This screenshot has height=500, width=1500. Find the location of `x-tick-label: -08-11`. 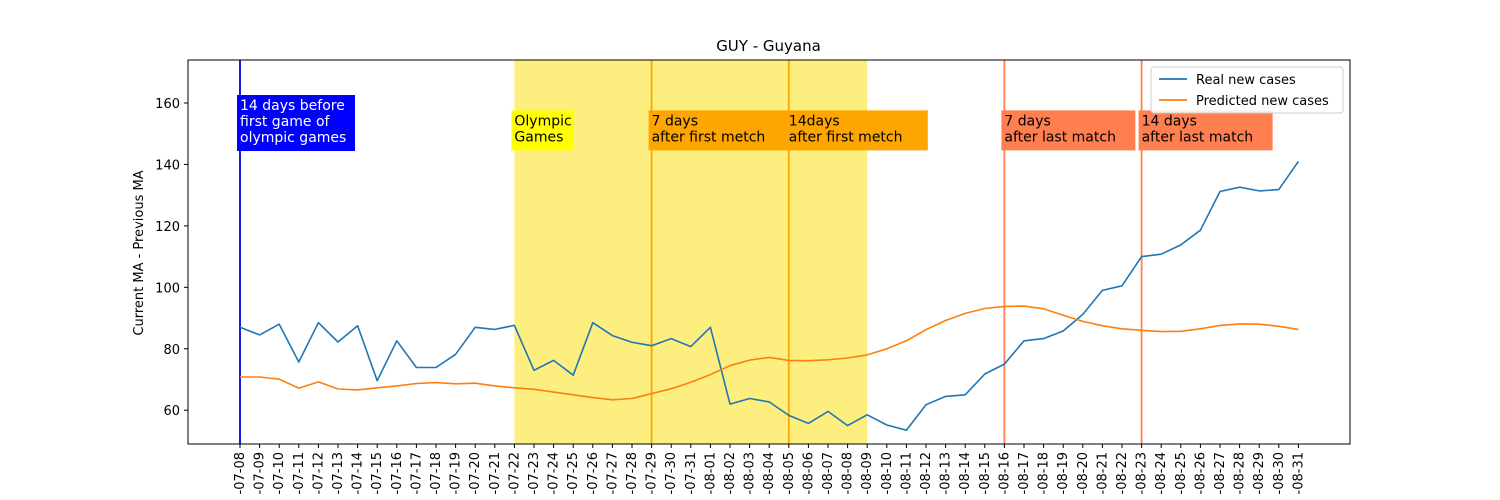

x-tick-label: -08-11 is located at coordinates (906, 473).